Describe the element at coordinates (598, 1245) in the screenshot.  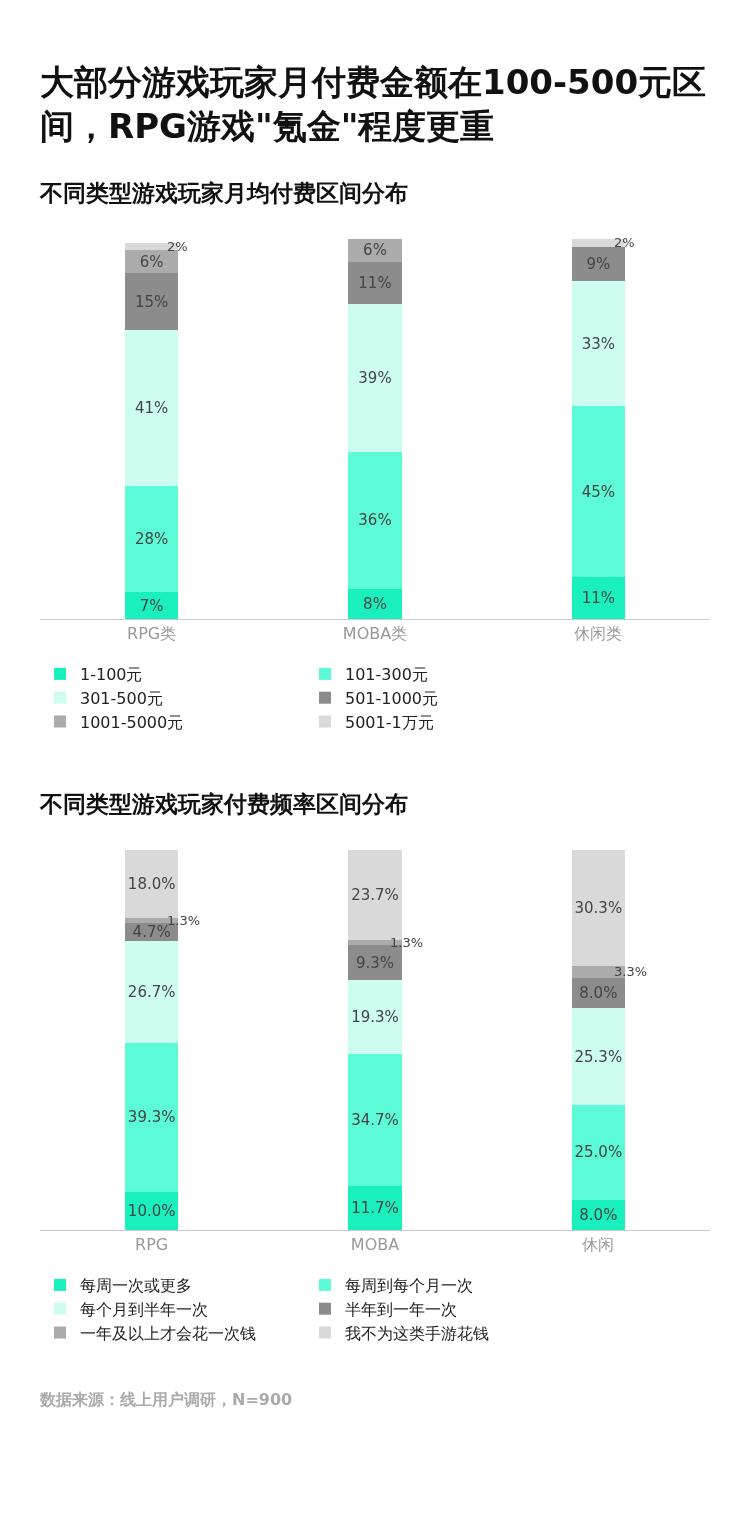
I see `x-tick-label: 休闲` at that location.